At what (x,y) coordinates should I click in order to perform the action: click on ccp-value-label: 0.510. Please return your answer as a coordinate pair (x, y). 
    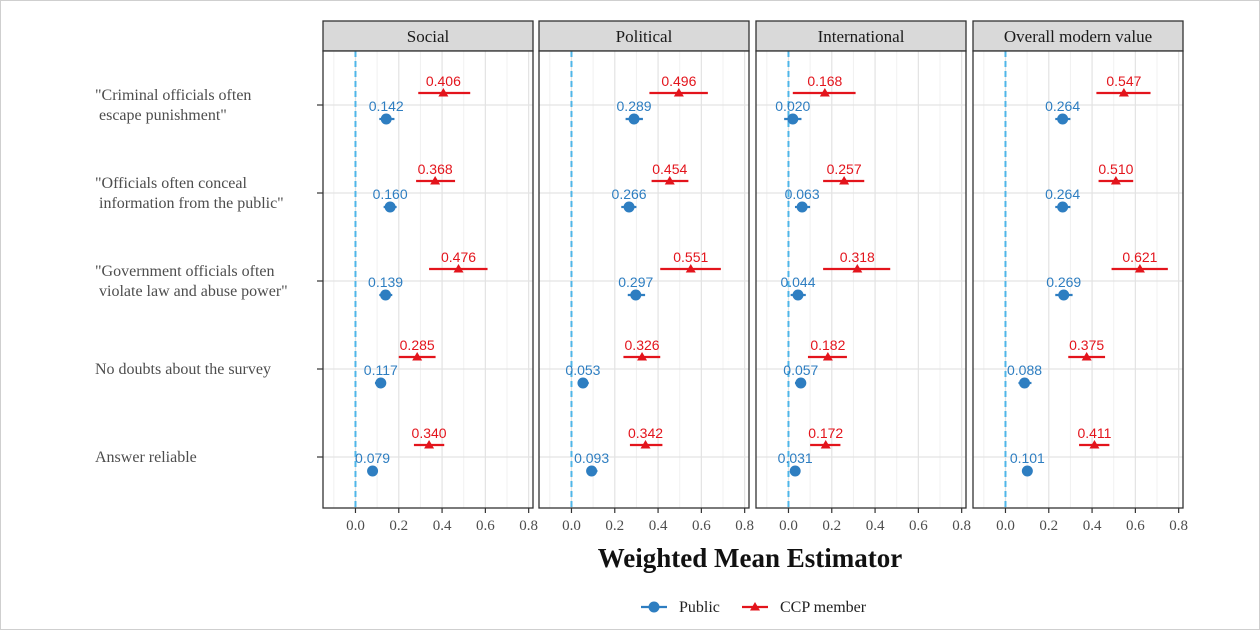
    Looking at the image, I should click on (1115, 169).